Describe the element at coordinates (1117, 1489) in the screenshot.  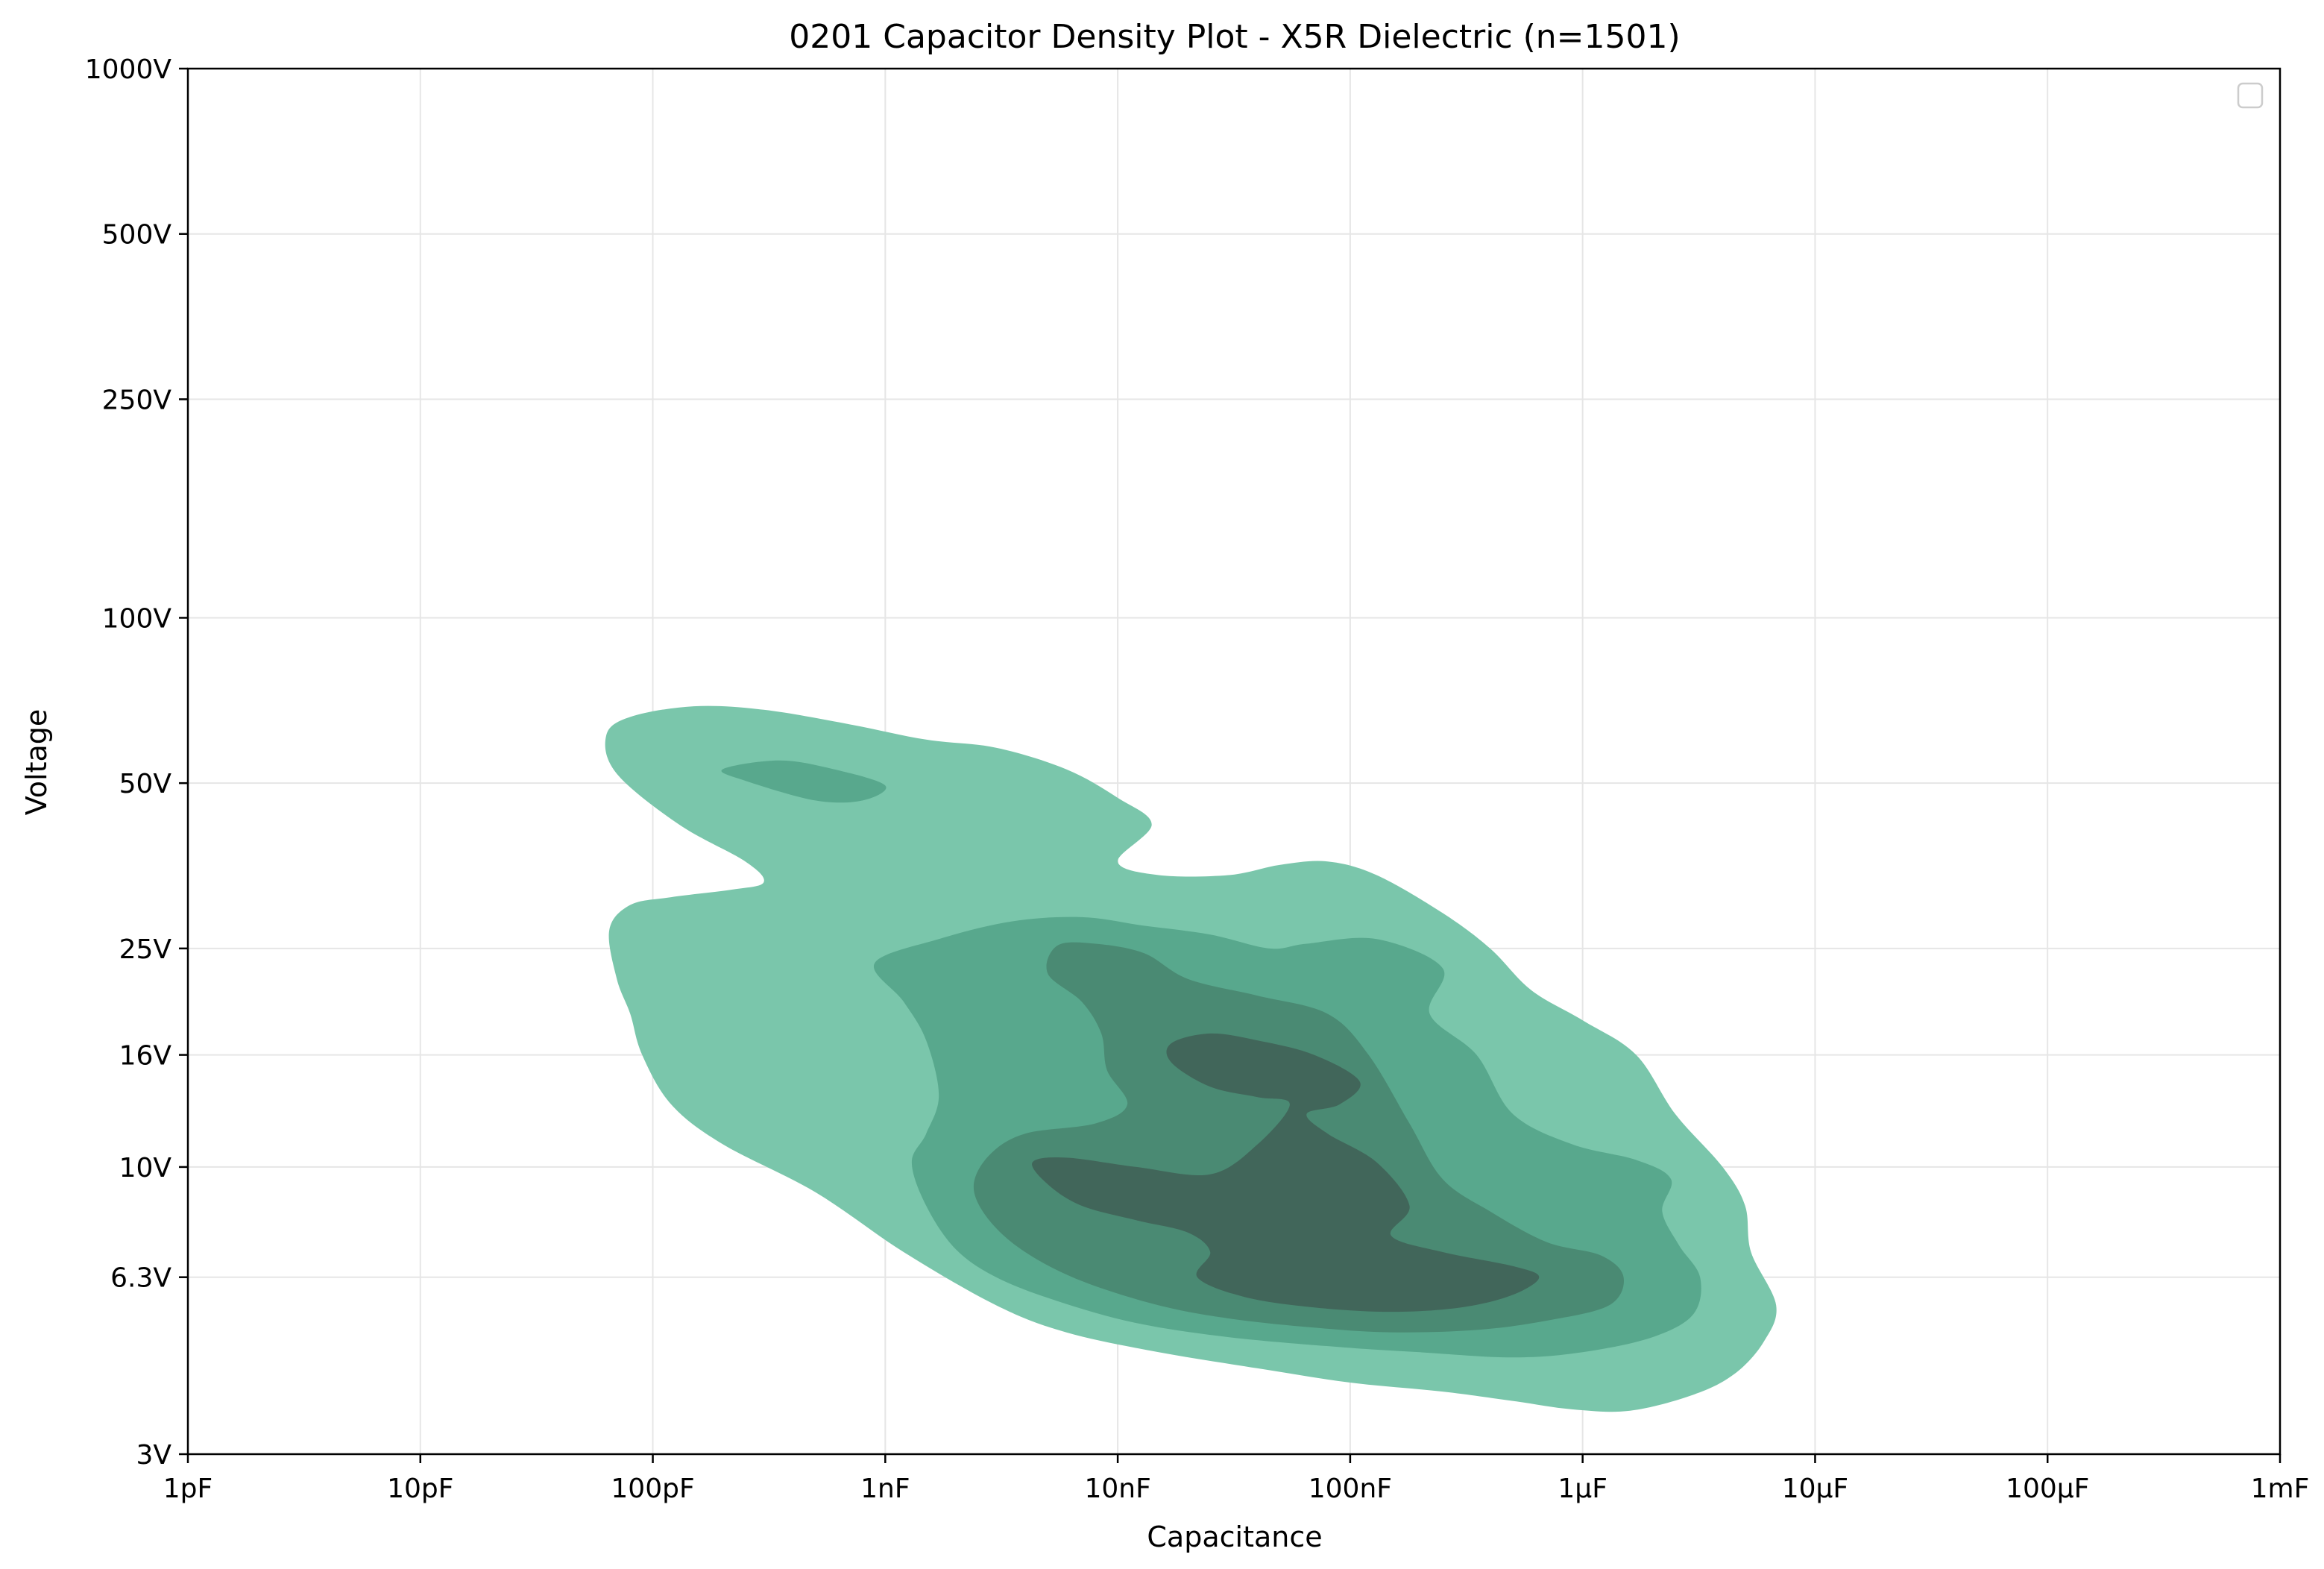
I see `x-tick-label: 10nF` at that location.